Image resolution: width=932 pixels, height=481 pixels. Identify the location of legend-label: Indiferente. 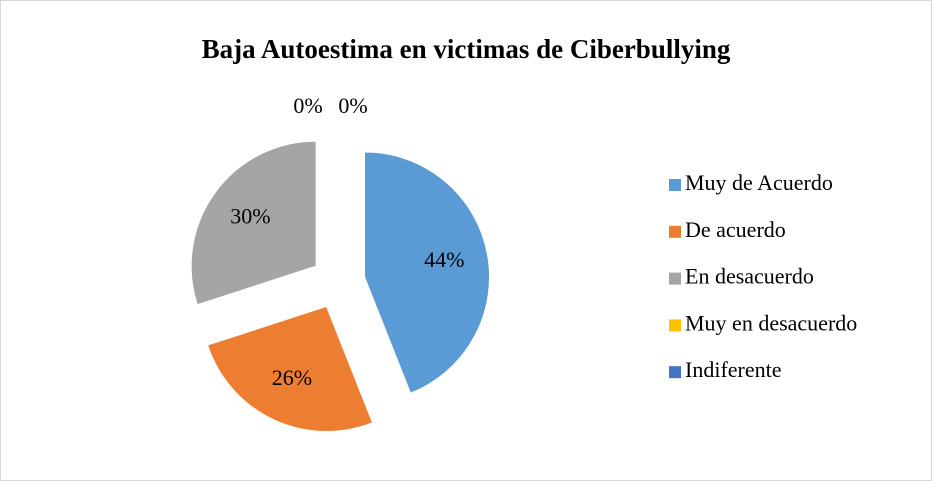
(733, 369).